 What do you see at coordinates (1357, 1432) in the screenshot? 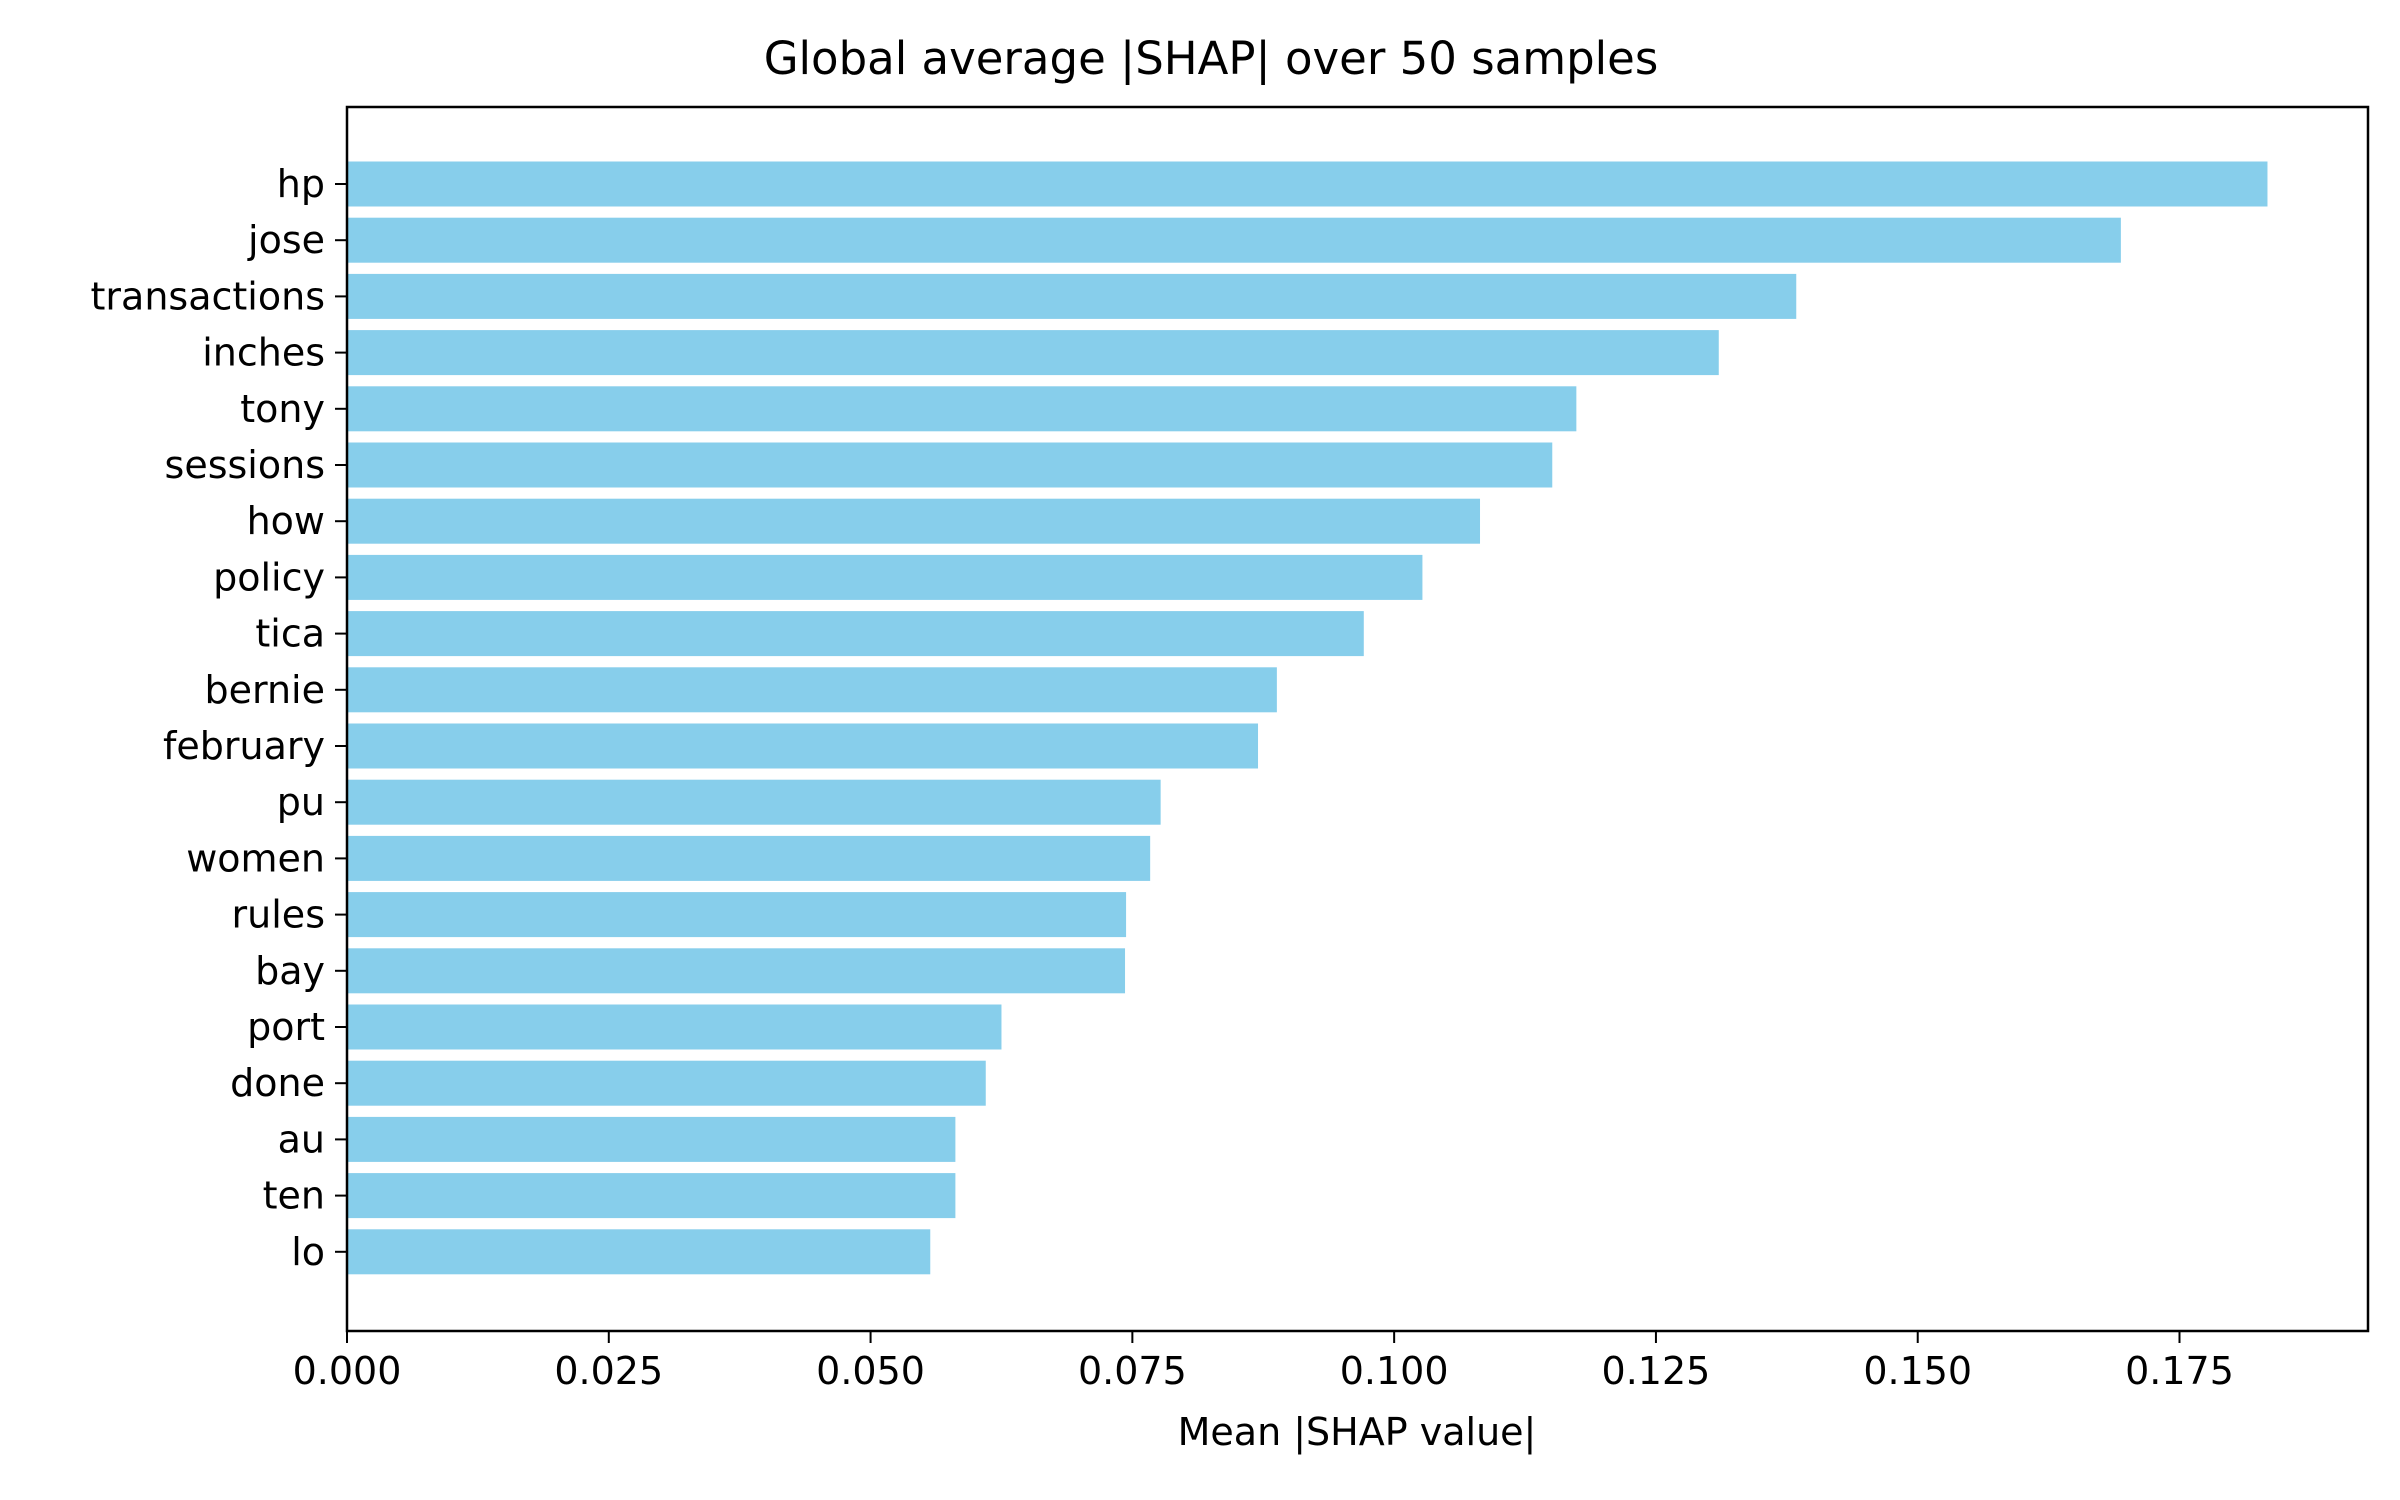
I see `x-axis-label: Mean |SHAP value|` at bounding box center [1357, 1432].